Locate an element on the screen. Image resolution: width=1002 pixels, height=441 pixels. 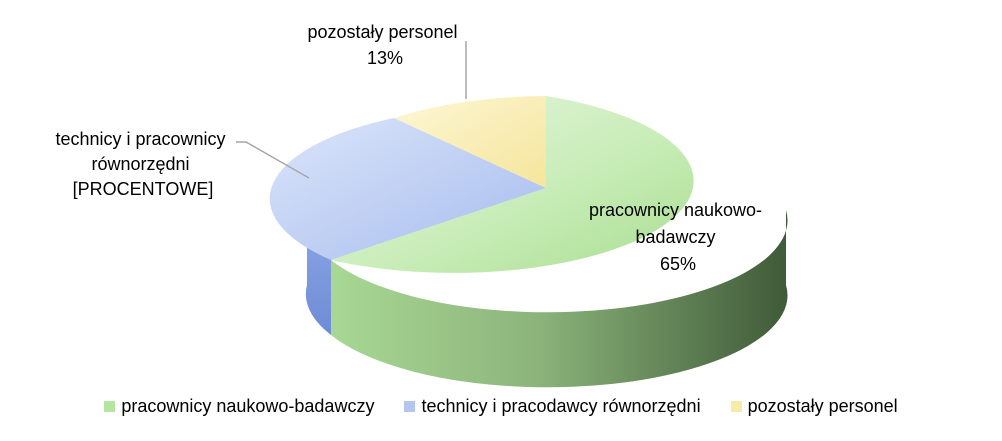
legend-label: pracownicy naukowo-badawczy is located at coordinates (248, 405).